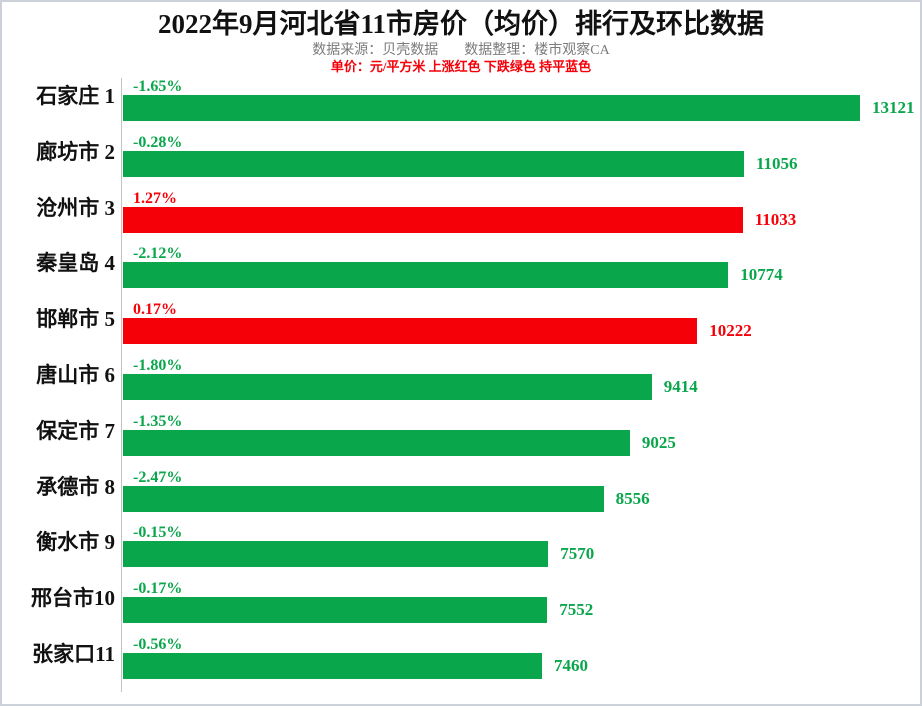  I want to click on chart-row: 廊坊市 2 -0.28% 11056, so click(461, 162).